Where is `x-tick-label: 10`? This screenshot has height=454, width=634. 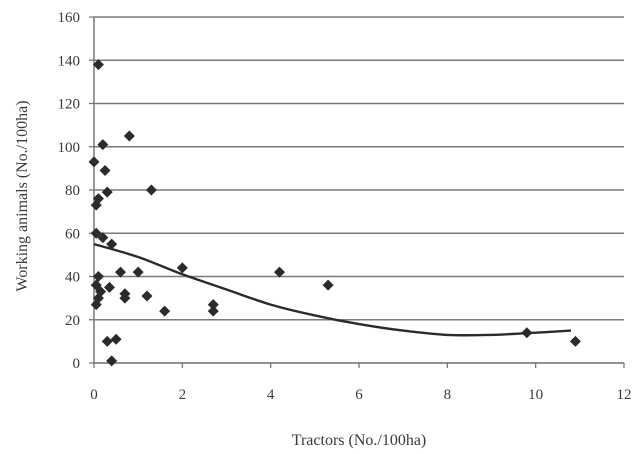
x-tick-label: 10 is located at coordinates (535, 395).